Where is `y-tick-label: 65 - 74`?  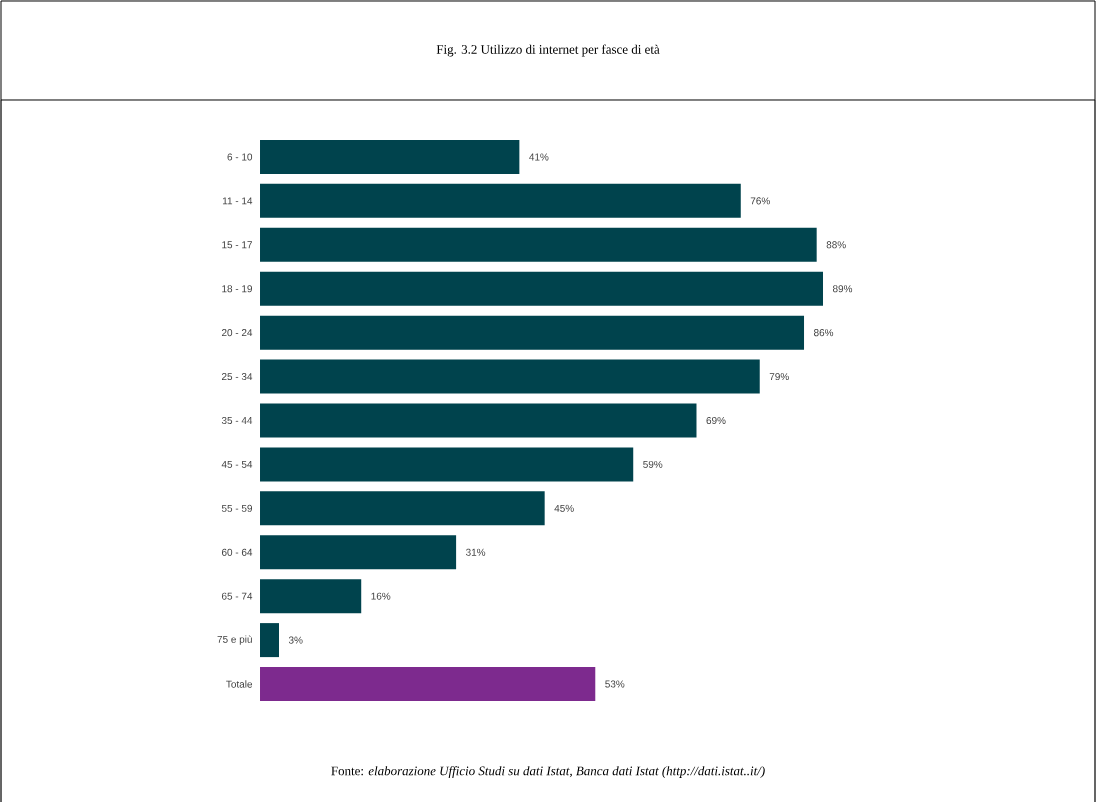
y-tick-label: 65 - 74 is located at coordinates (237, 596).